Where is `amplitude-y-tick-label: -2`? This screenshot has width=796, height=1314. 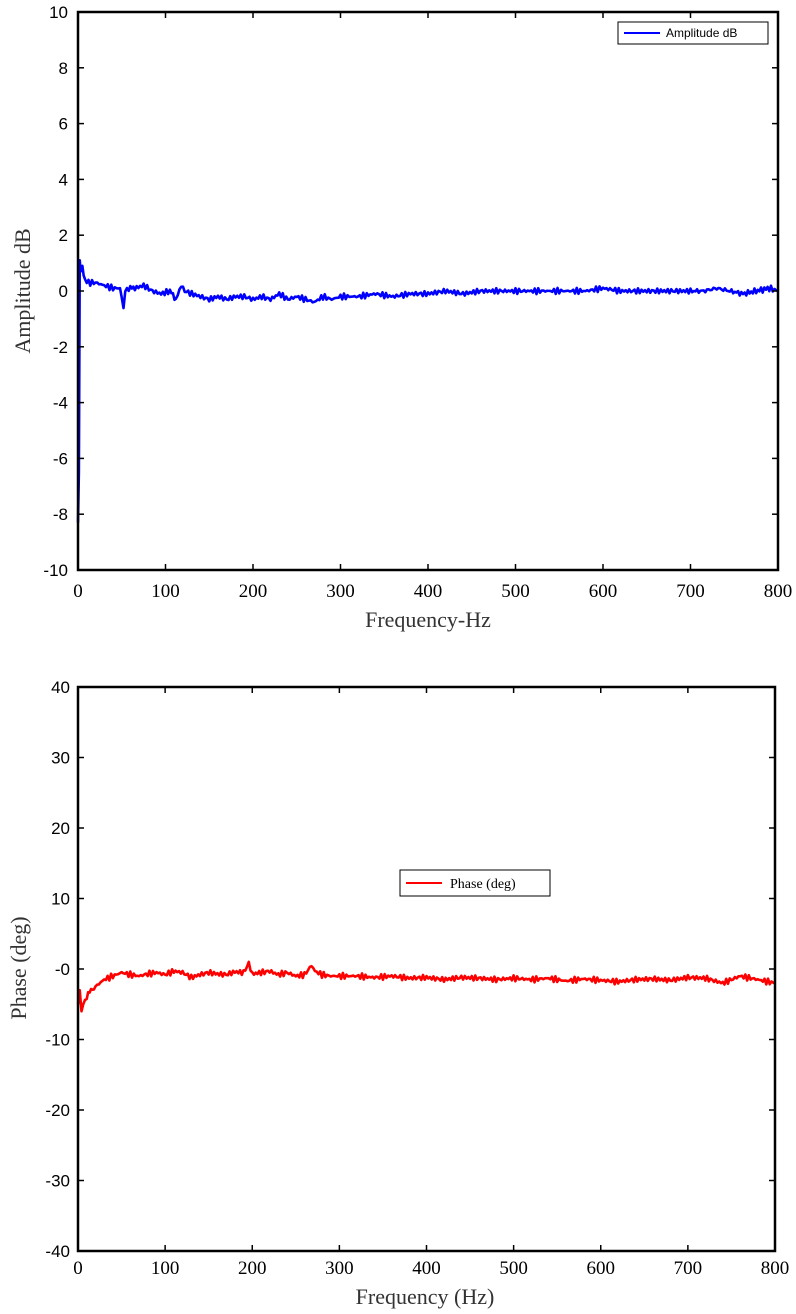
amplitude-y-tick-label: -2 is located at coordinates (60, 347).